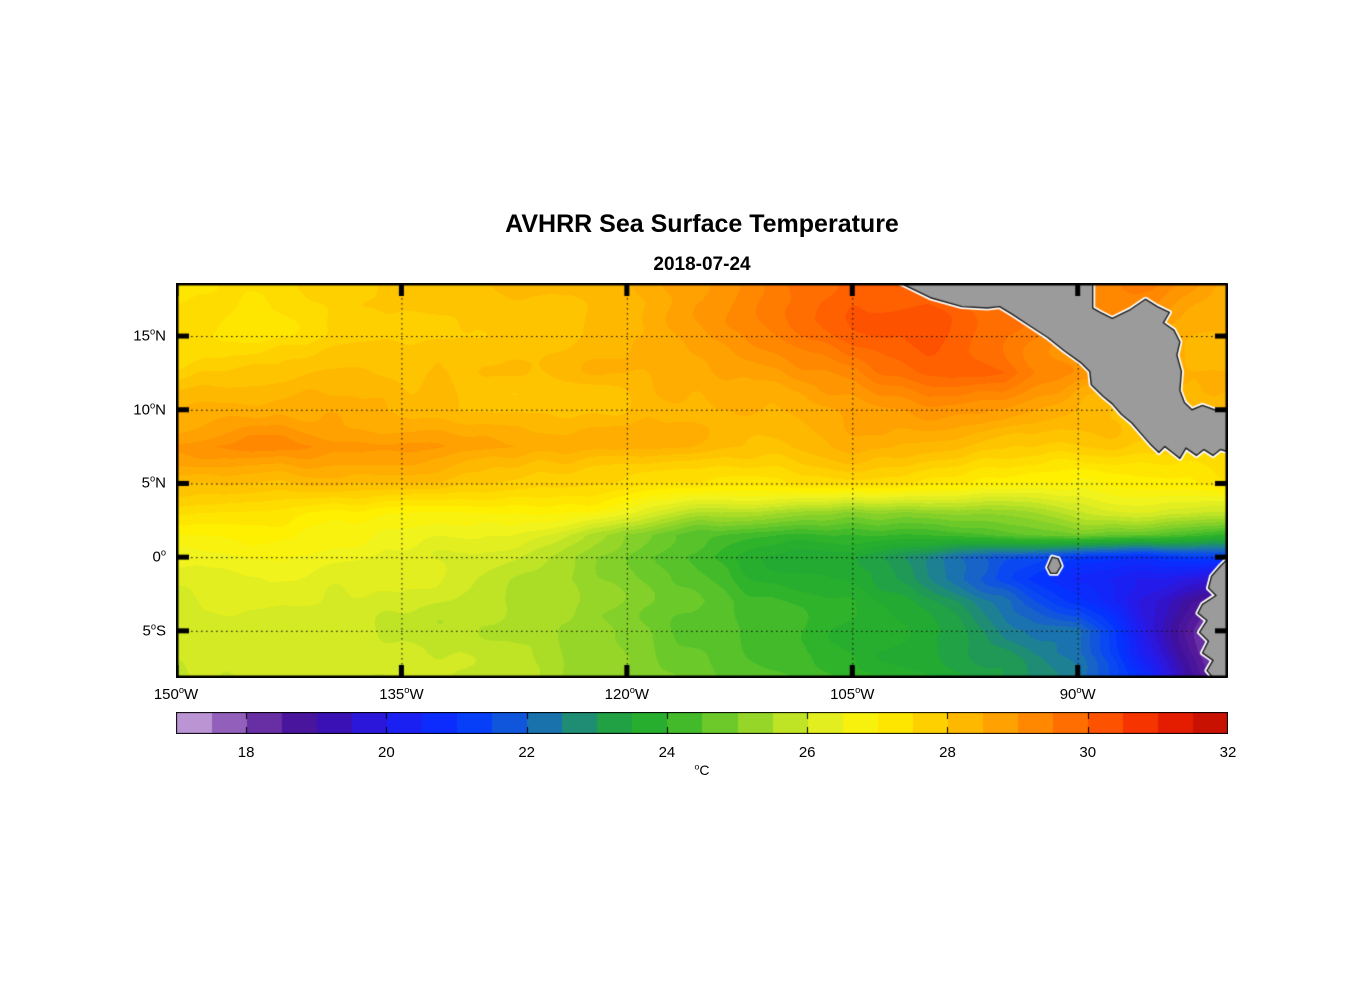 The image size is (1356, 1000). What do you see at coordinates (246, 752) in the screenshot?
I see `colorbar-tick-label: 18` at bounding box center [246, 752].